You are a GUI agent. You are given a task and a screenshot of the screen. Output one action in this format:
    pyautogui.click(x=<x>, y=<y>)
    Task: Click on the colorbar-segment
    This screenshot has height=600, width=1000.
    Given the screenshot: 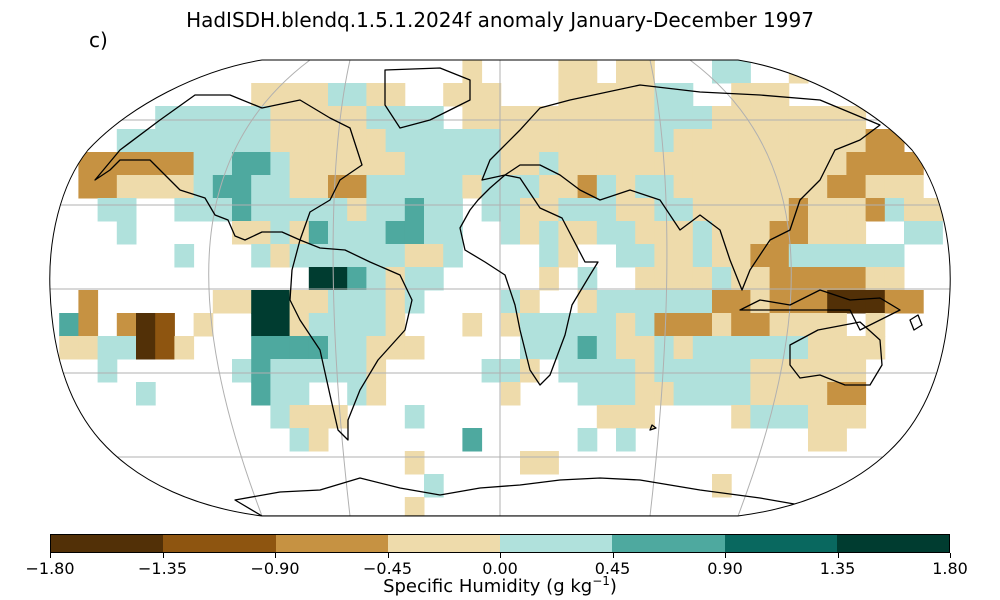 What is the action you would take?
    pyautogui.click(x=107, y=543)
    